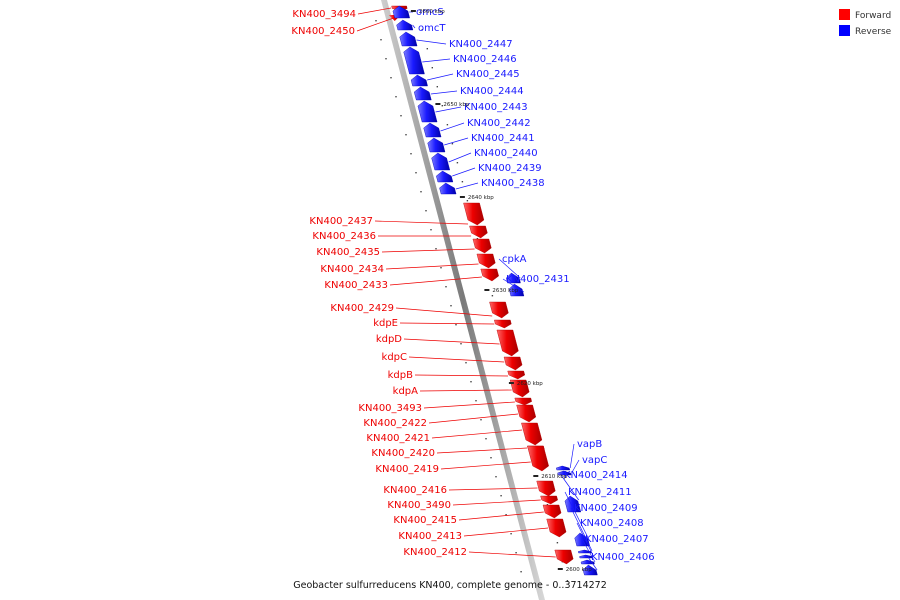 Image resolution: width=900 pixels, height=600 pixels. Describe the element at coordinates (488, 74) in the screenshot. I see `gene-label-kn400-2445: KN400_2445` at that location.